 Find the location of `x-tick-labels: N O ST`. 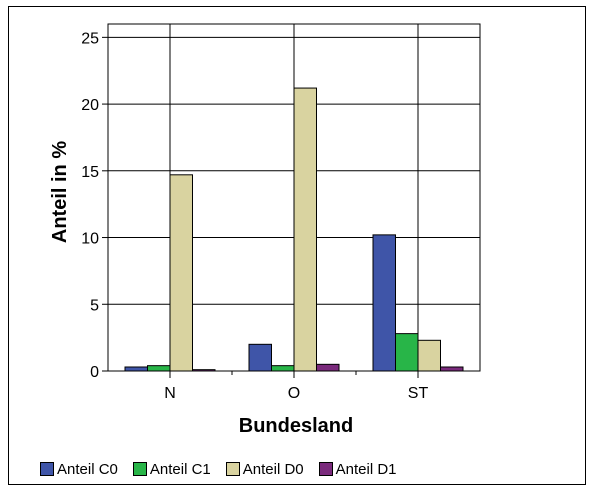

x-tick-labels: N O ST is located at coordinates (296, 393).